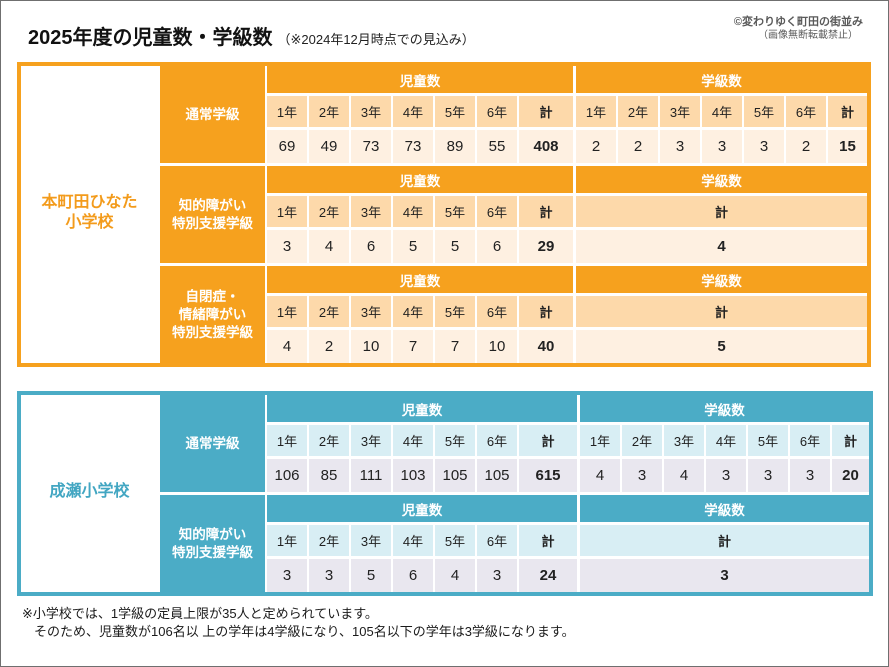 This screenshot has width=889, height=667. What do you see at coordinates (200, 613) in the screenshot?
I see `footnote-line: ※小学校では、1学級の定員上限が35人と定められています。` at bounding box center [200, 613].